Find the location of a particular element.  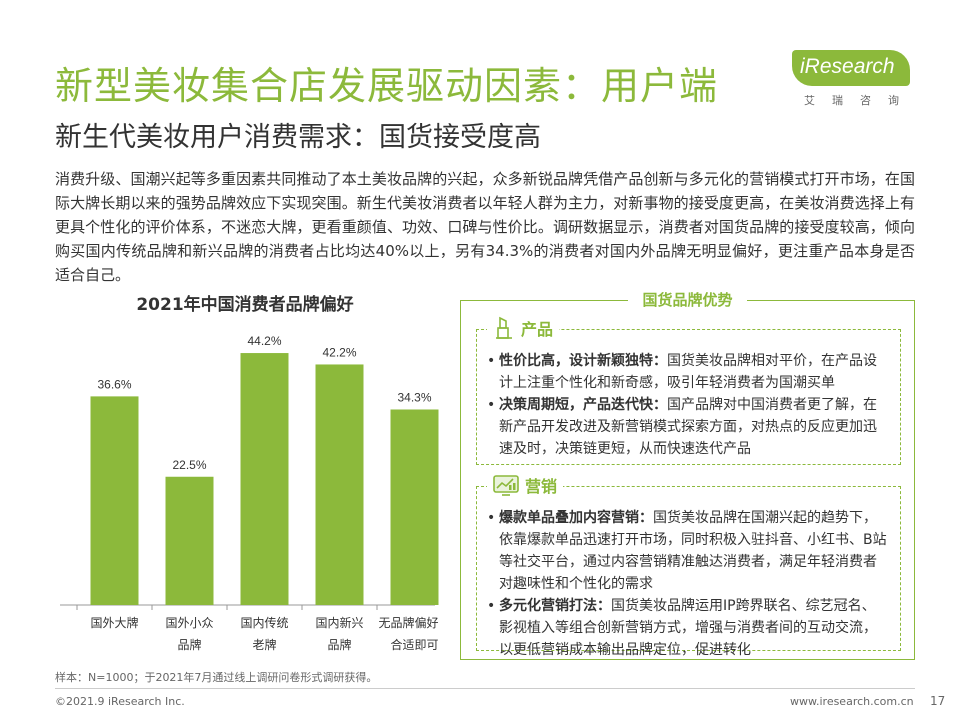

screen-chart-icon is located at coordinates (506, 485).